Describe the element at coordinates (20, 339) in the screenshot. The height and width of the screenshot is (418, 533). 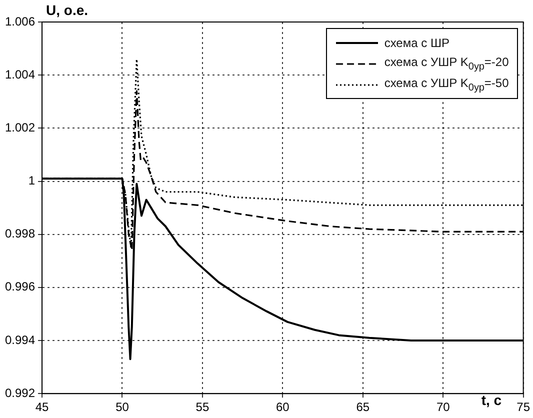
I see `y-tick-label: 0.994` at that location.